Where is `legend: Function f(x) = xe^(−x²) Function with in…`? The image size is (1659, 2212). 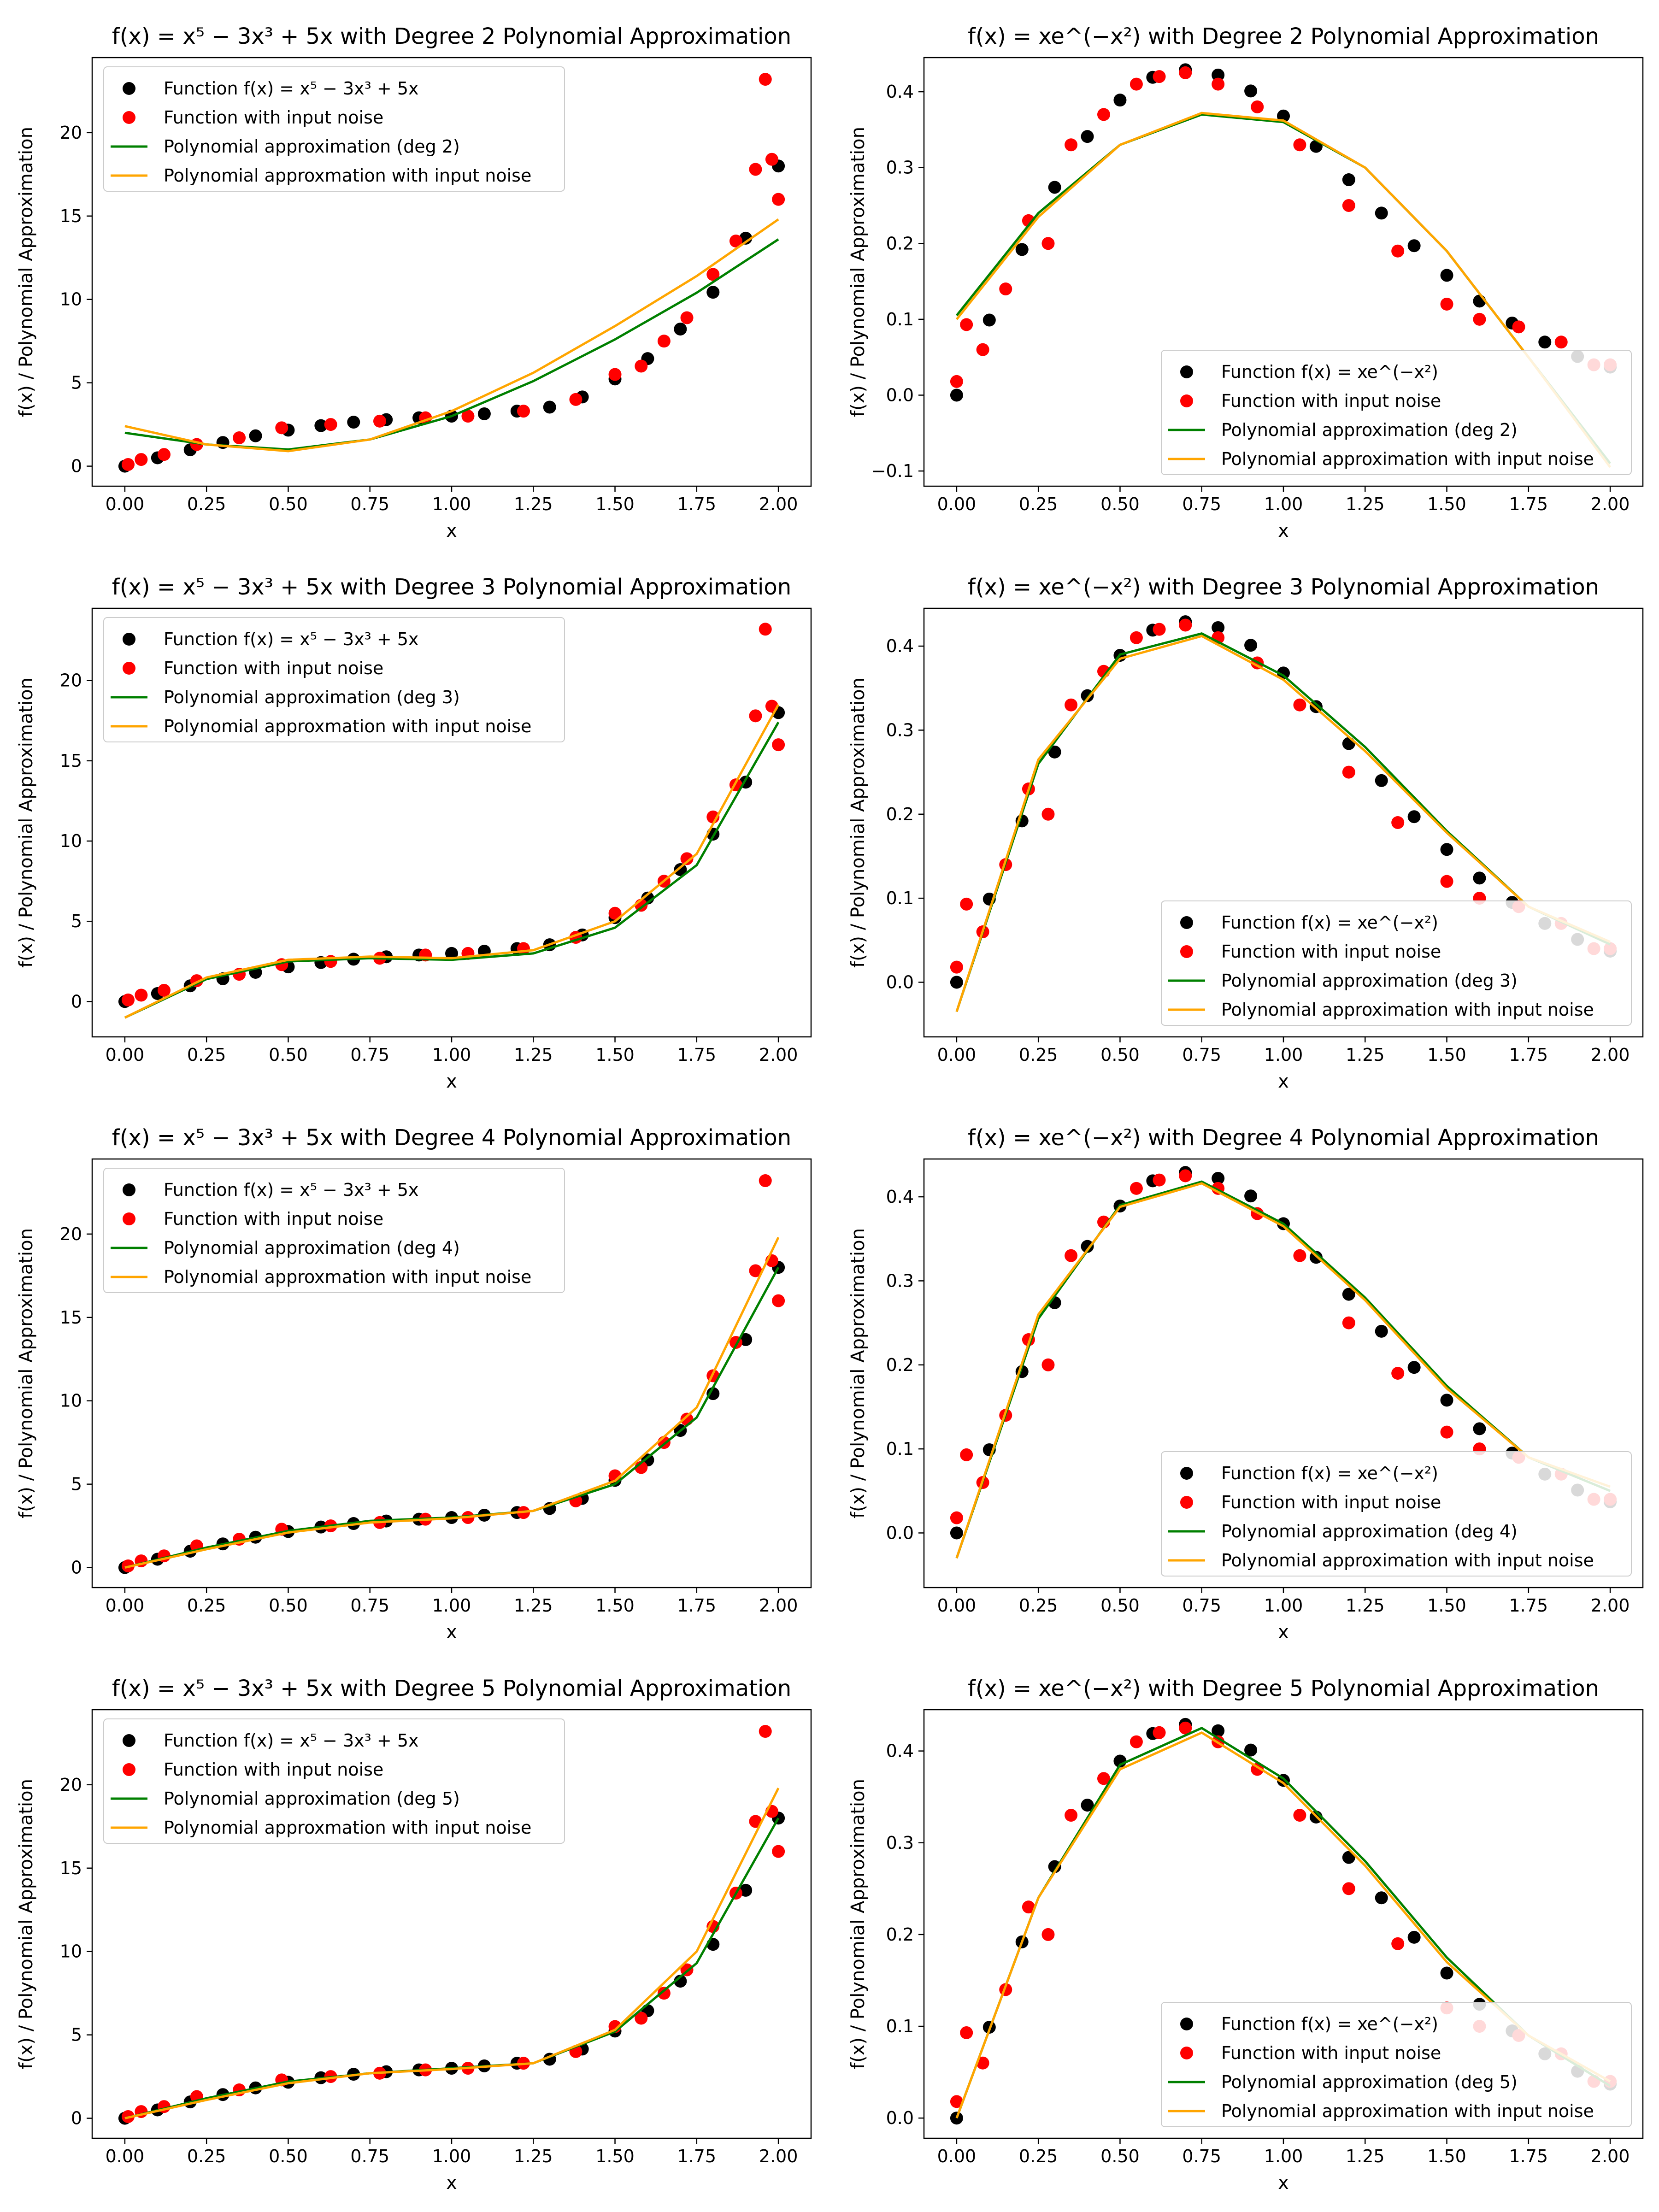
legend: Function f(x) = xe^(−x²) Function with in… is located at coordinates (1396, 412).